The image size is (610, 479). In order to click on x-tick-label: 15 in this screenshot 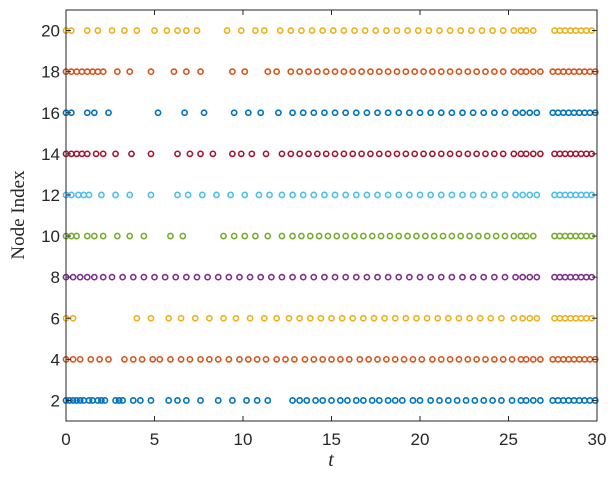, I will do `click(331, 439)`.